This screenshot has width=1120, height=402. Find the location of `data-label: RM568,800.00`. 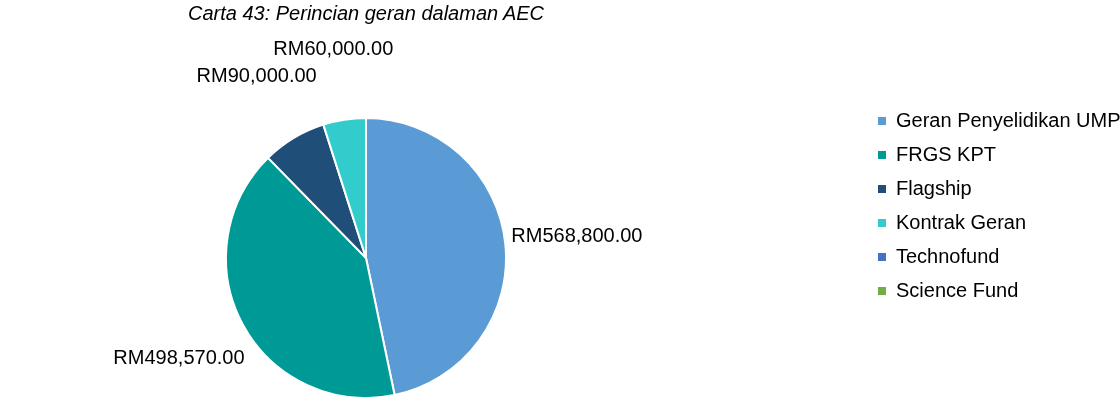

data-label: RM568,800.00 is located at coordinates (577, 235).